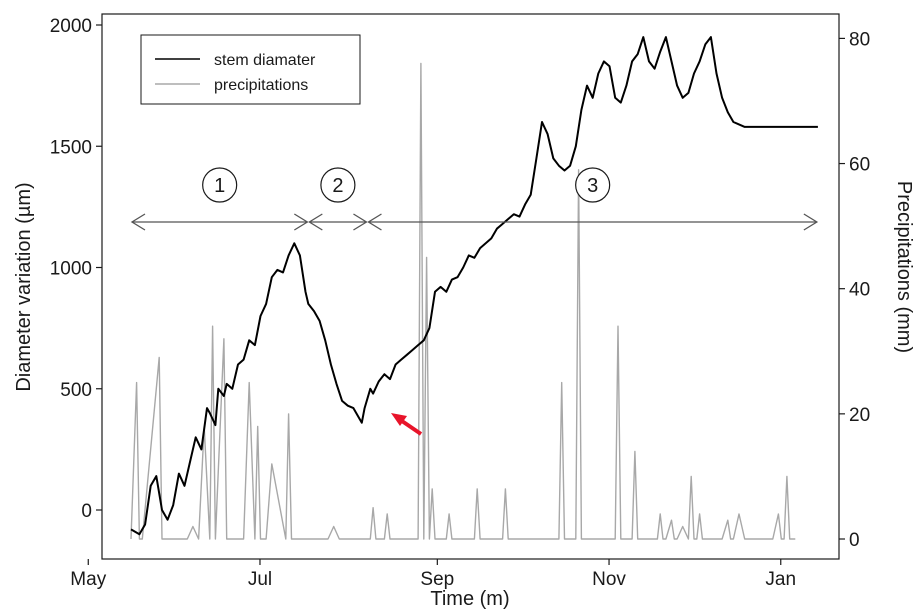 This screenshot has width=915, height=609. I want to click on x-tick-label: May, so click(88, 579).